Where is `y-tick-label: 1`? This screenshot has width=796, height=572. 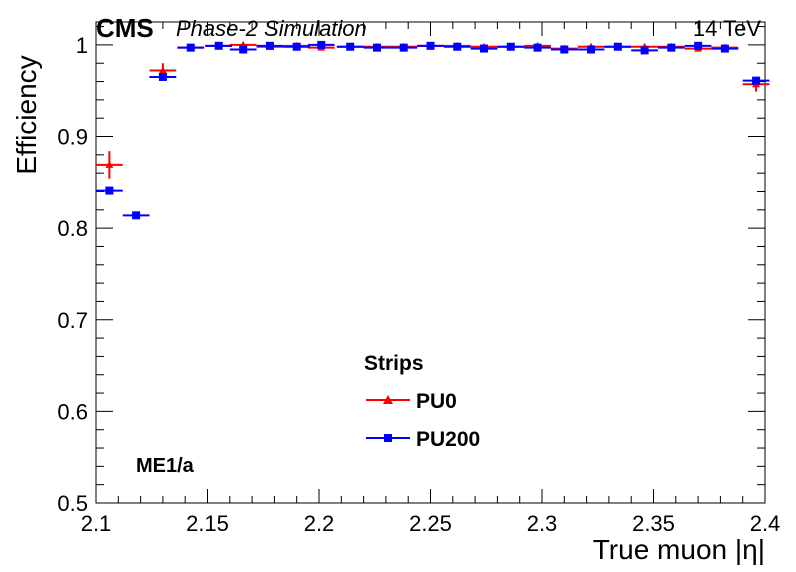
y-tick-label: 1 is located at coordinates (82, 45).